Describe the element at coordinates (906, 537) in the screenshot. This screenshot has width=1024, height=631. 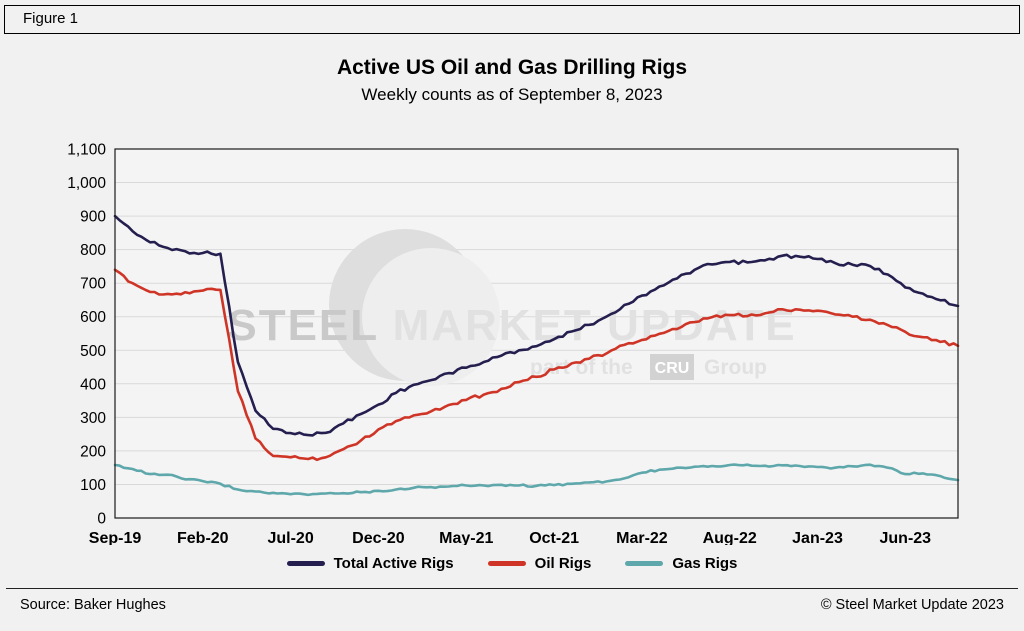
I see `x-tick-label: Jun-23` at that location.